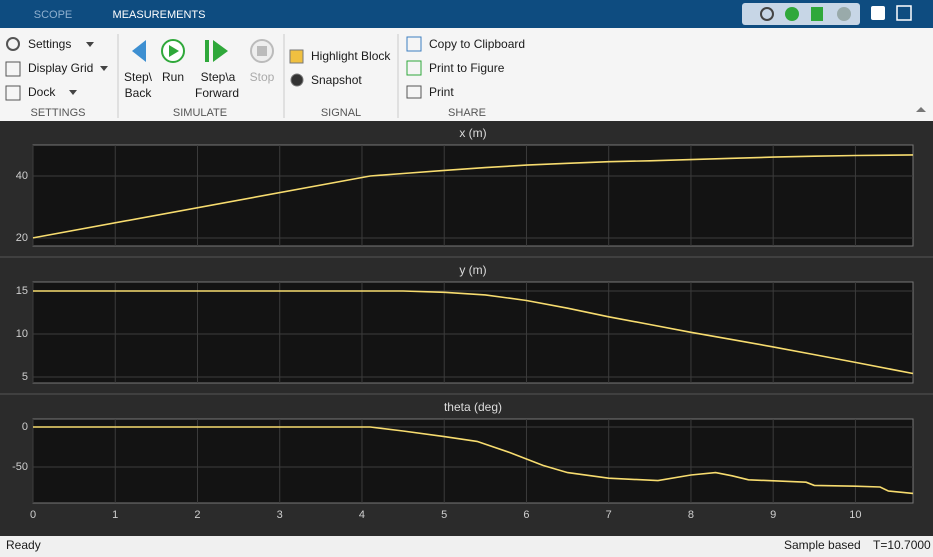  Describe the element at coordinates (22, 238) in the screenshot. I see `y-tick-label: 20` at that location.